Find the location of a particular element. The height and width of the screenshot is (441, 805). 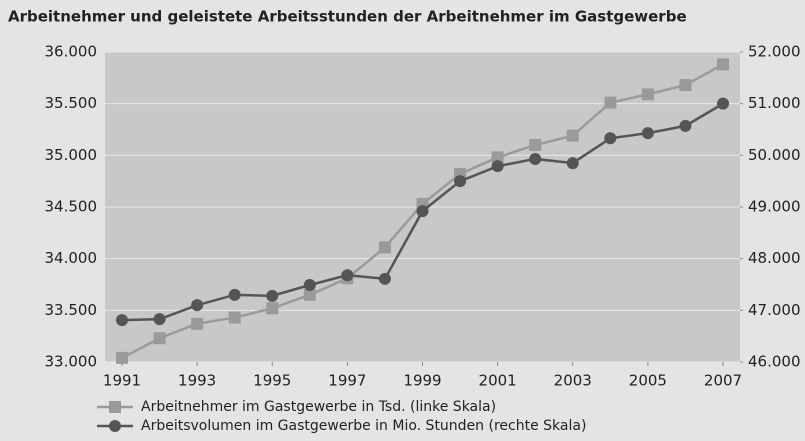

y2-tick-label: 51.000 is located at coordinates (774, 103).